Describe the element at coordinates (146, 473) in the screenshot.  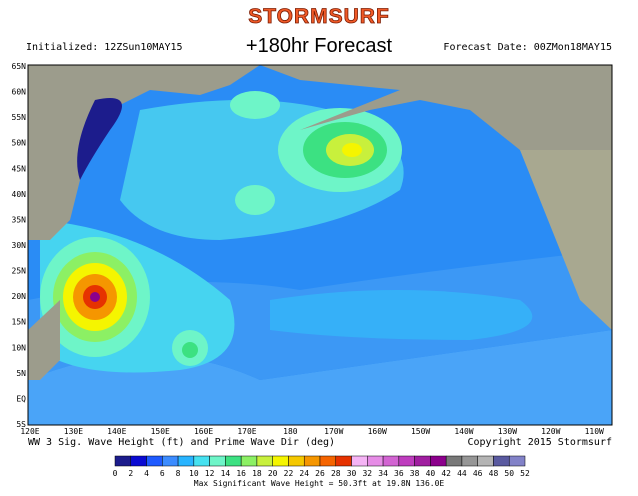
I see `legend-label: 4` at that location.